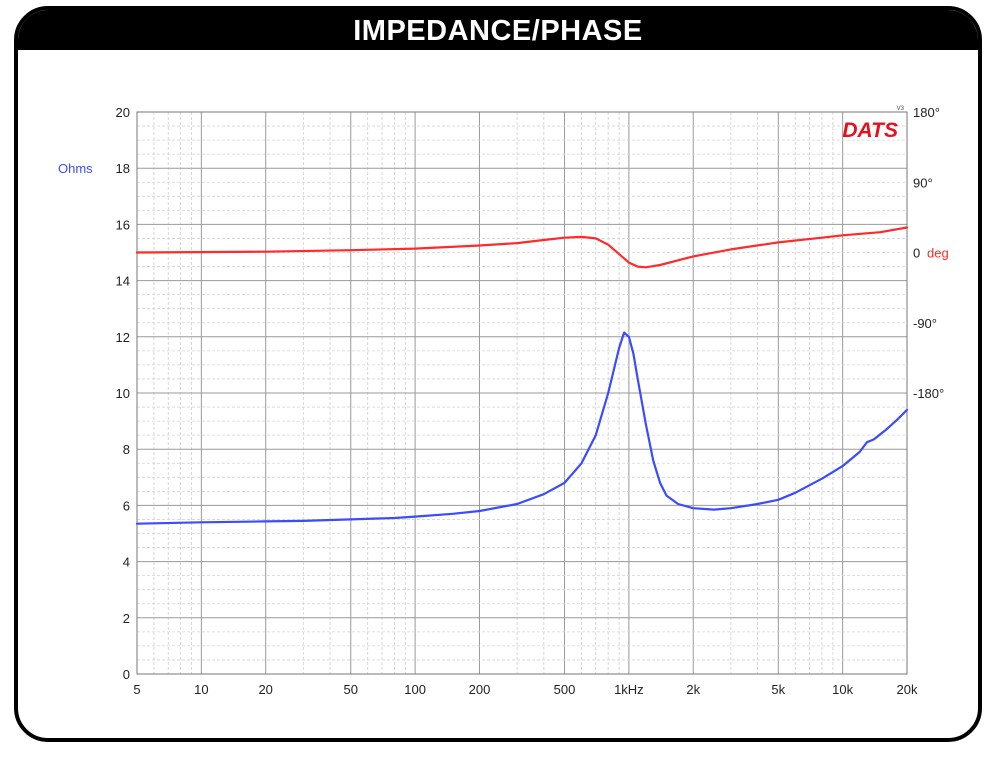 This screenshot has width=1000, height=758. Describe the element at coordinates (870, 130) in the screenshot. I see `dats-logo: DATS` at that location.